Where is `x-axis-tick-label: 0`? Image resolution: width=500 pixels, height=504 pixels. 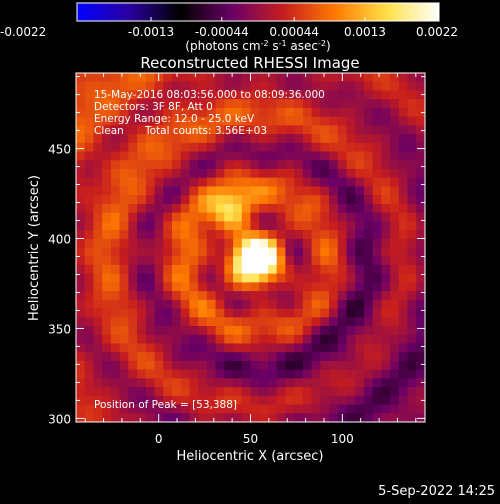 x-axis-tick-label: 0 is located at coordinates (159, 439).